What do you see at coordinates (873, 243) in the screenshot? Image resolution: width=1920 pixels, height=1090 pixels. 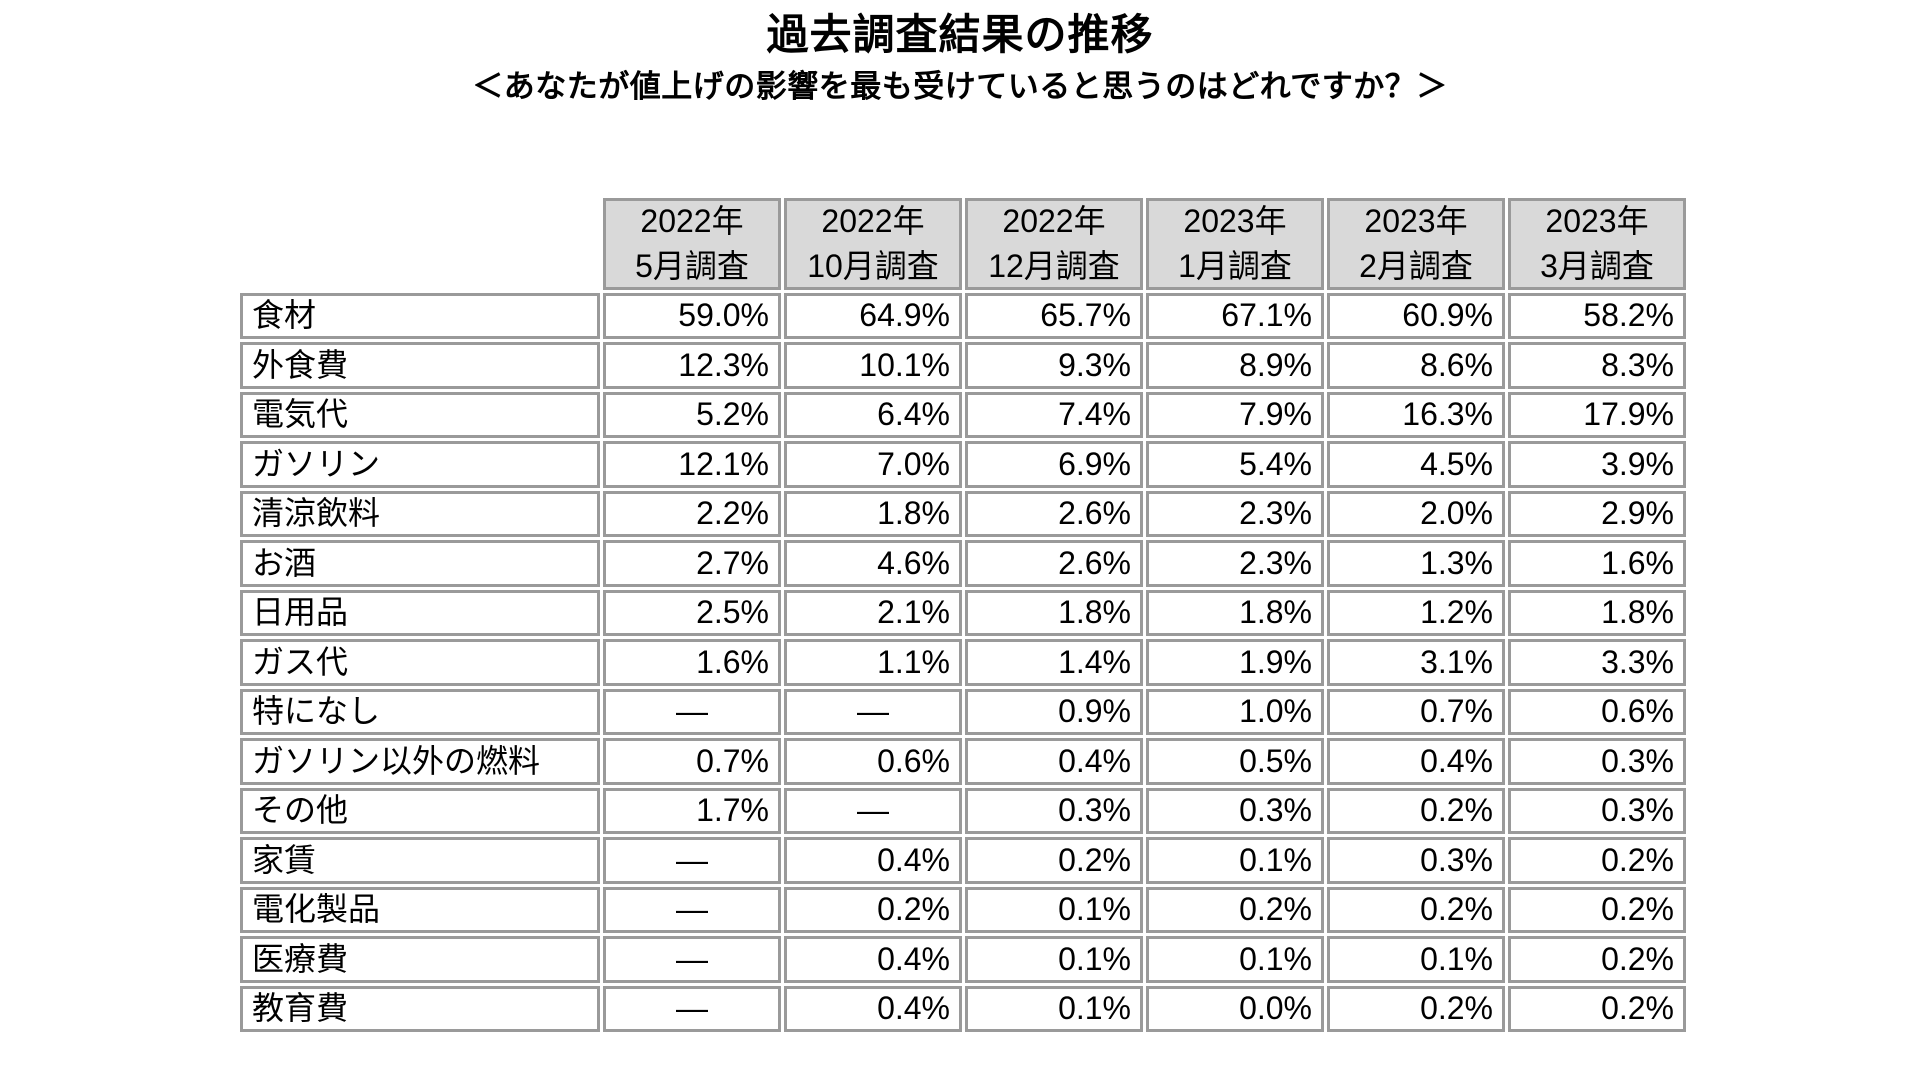 I see `column-header: 2022年 10月調査` at bounding box center [873, 243].